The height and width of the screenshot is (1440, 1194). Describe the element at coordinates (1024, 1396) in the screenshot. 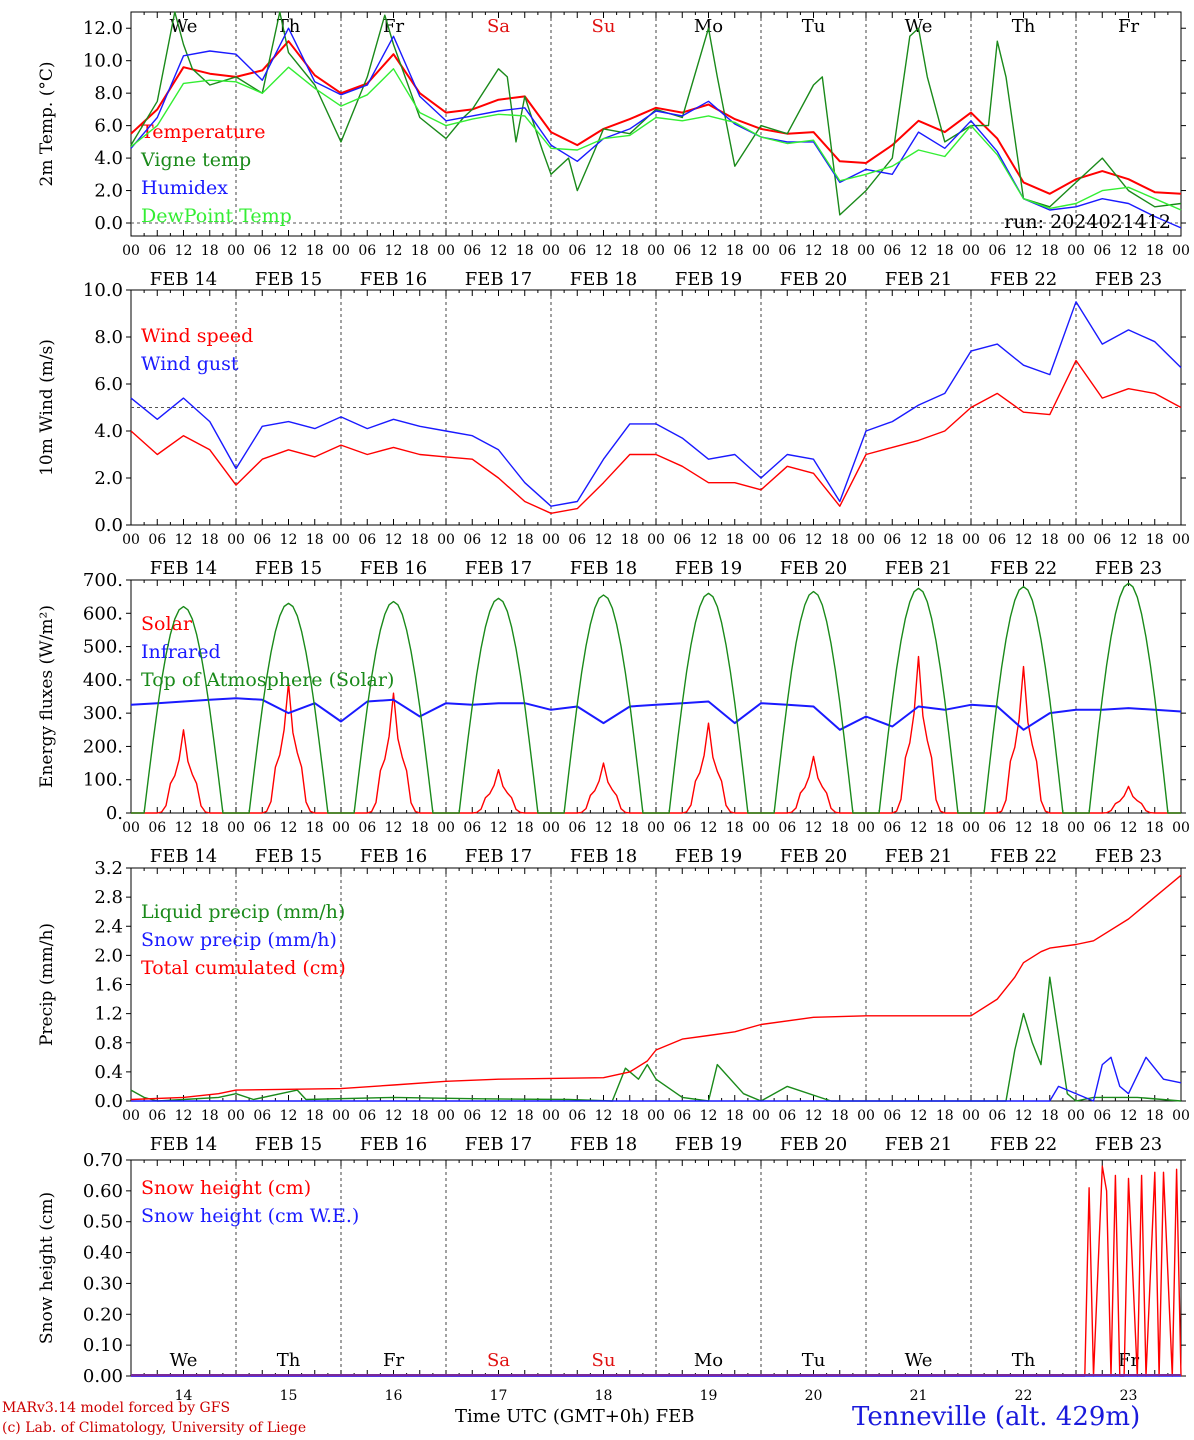

I see `day-number-label: 22` at that location.